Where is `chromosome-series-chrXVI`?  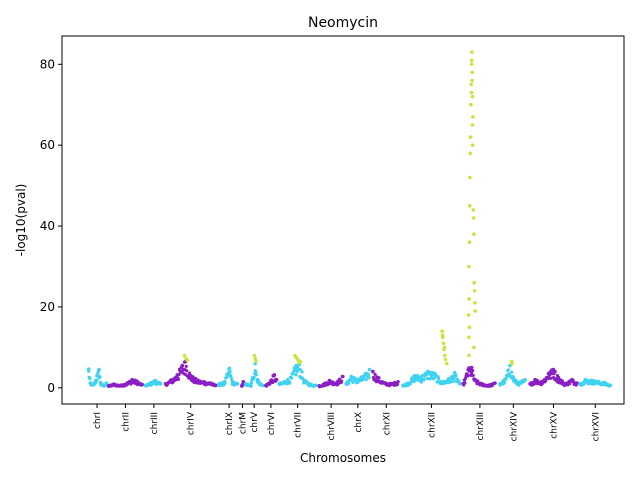 chromosome-series-chrXVI is located at coordinates (595, 382).